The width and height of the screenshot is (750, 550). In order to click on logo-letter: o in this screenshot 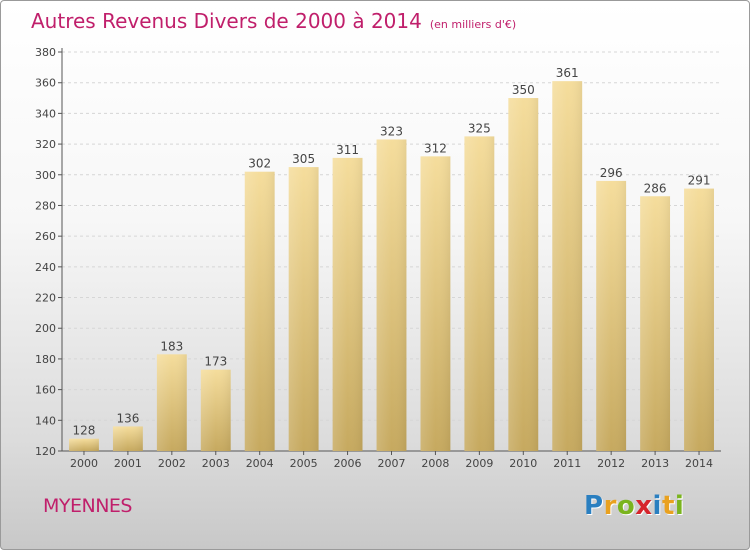, I will do `click(626, 506)`.